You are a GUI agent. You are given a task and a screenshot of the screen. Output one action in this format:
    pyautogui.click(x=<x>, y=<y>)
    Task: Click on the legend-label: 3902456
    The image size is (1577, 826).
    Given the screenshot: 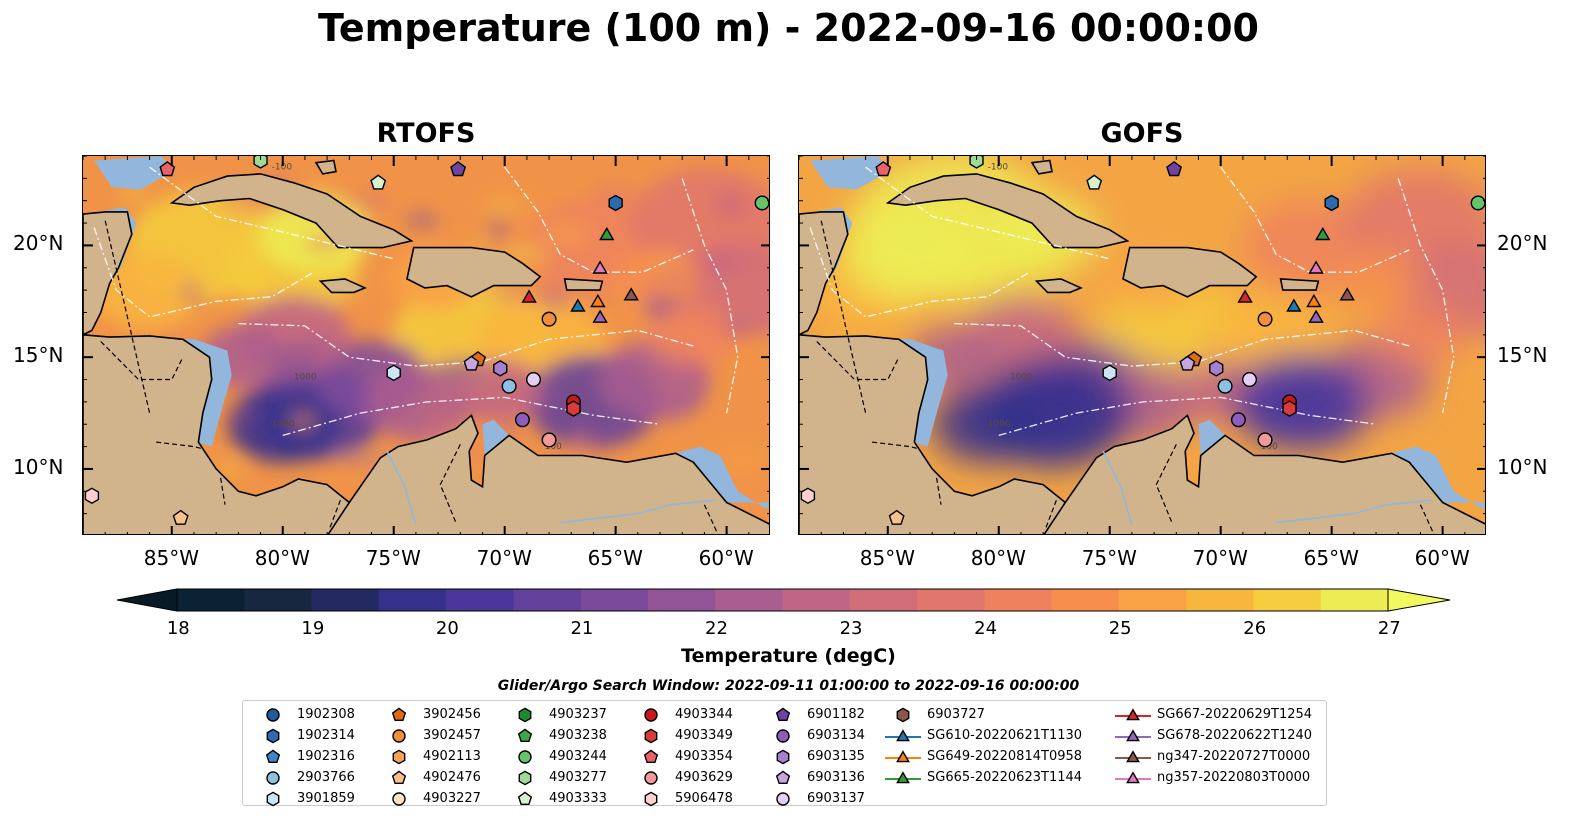 What is the action you would take?
    pyautogui.click(x=452, y=714)
    